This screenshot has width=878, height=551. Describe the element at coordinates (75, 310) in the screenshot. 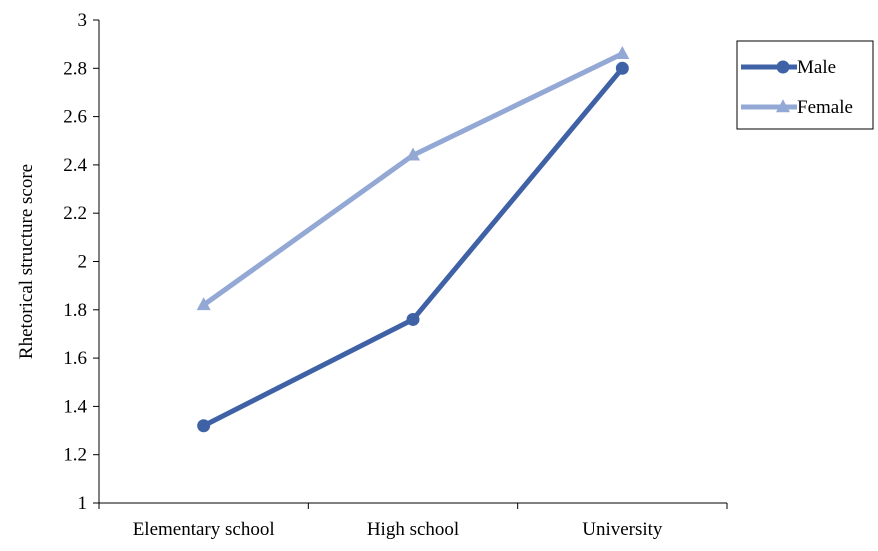

I see `y-tick-label: 1.8` at that location.